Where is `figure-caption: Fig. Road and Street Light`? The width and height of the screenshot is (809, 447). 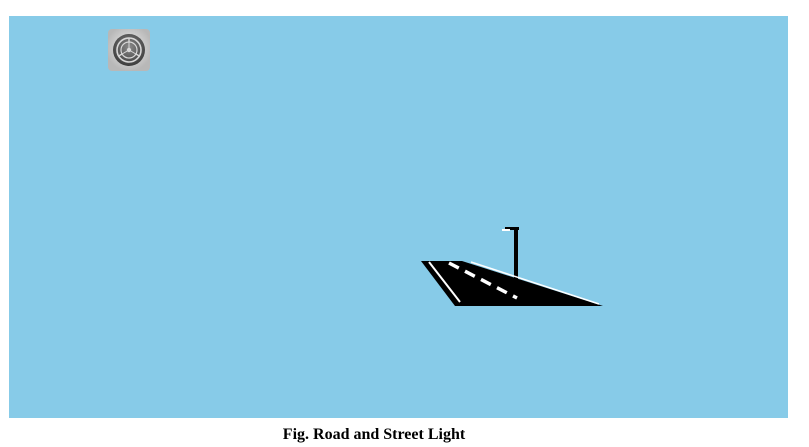 figure-caption: Fig. Road and Street Light is located at coordinates (374, 434).